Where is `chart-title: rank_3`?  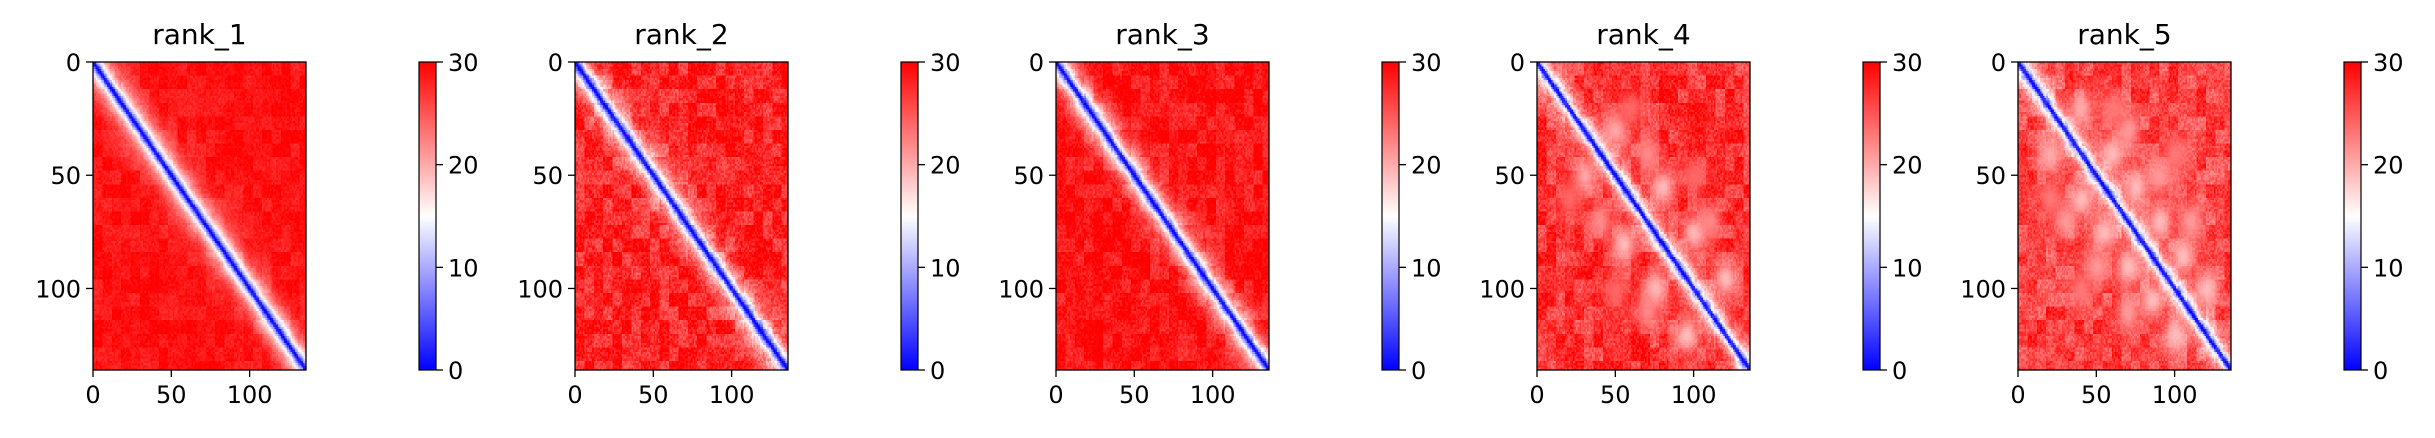 chart-title: rank_3 is located at coordinates (1162, 34).